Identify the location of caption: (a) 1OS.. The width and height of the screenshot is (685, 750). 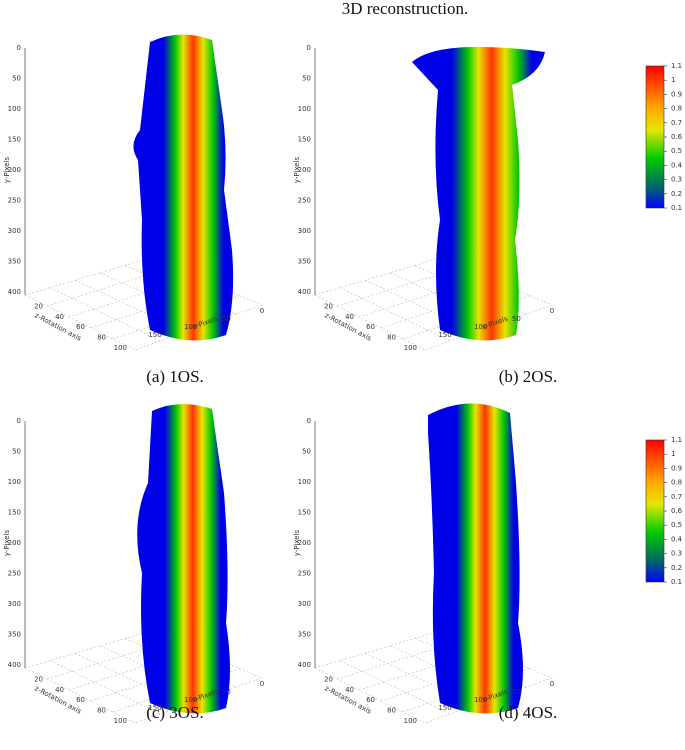
(175, 376).